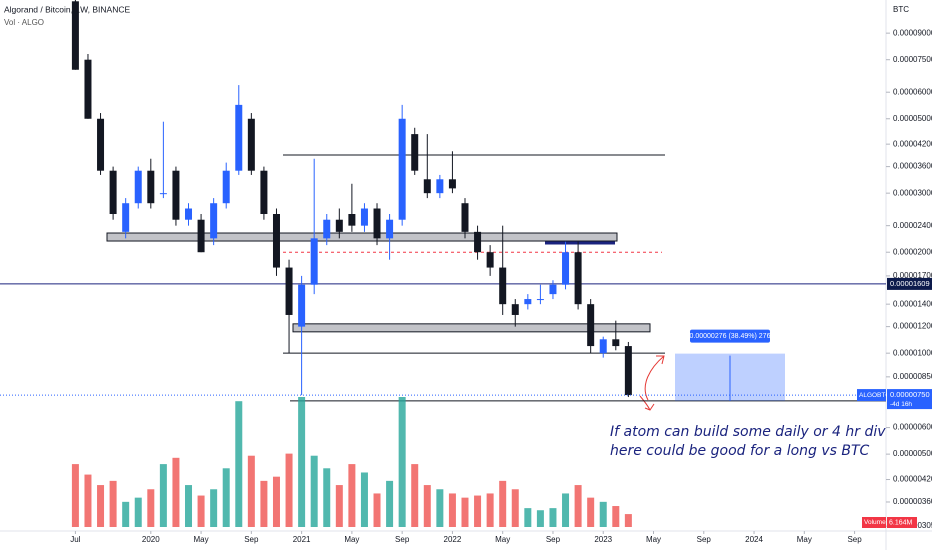 The height and width of the screenshot is (555, 932). I want to click on x-tick-label: 2020, so click(151, 539).